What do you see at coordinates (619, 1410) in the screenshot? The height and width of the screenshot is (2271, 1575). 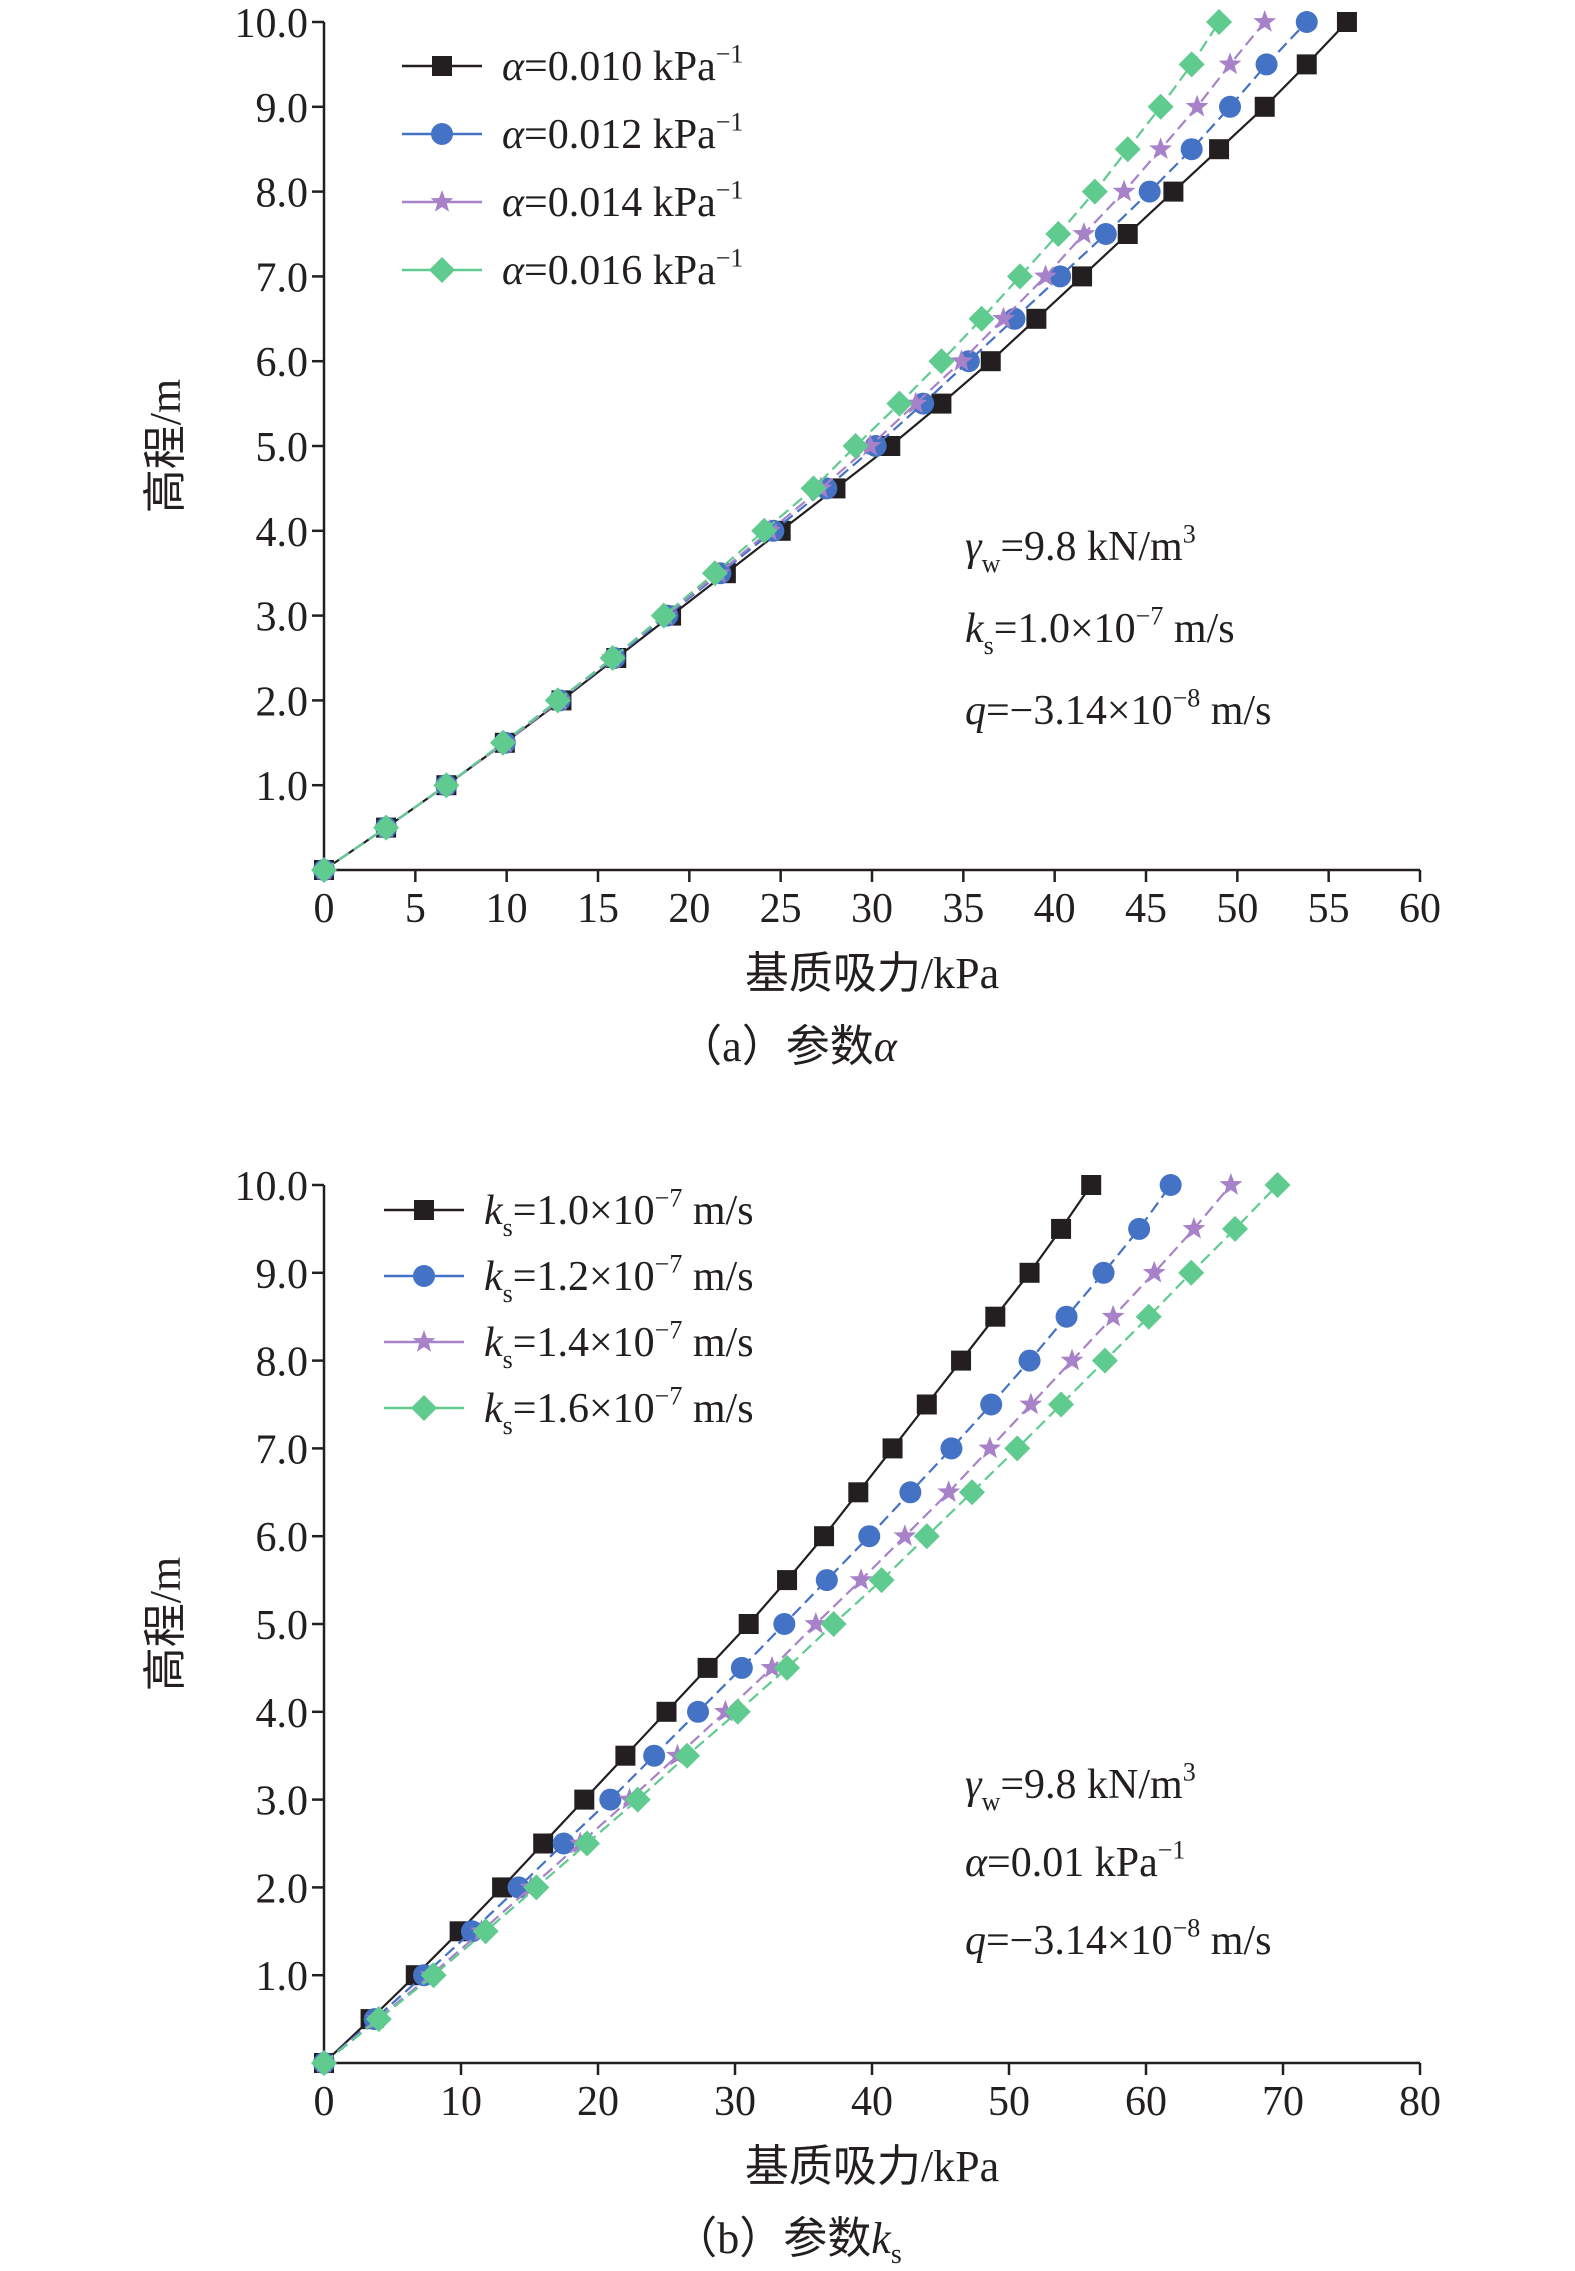 I see `chart-b-legend-label-4: ks=1.6×10−7 m/s` at bounding box center [619, 1410].